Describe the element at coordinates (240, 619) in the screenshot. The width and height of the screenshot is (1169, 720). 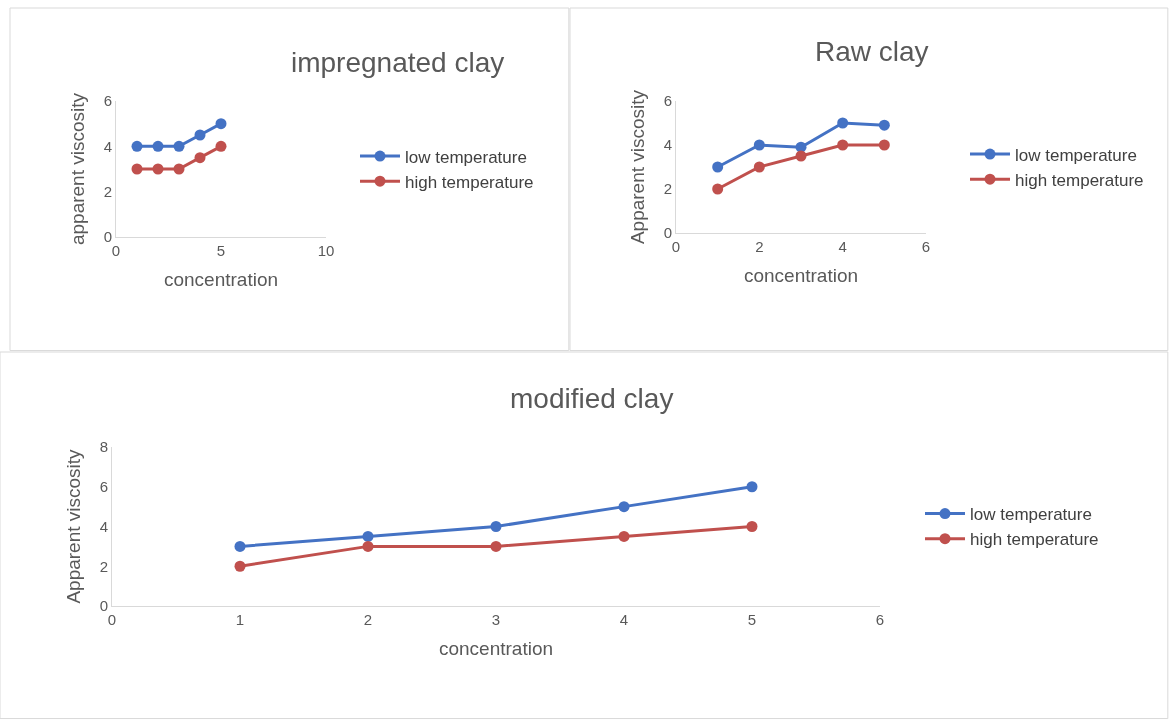
I see `x-tick-label: 1` at that location.